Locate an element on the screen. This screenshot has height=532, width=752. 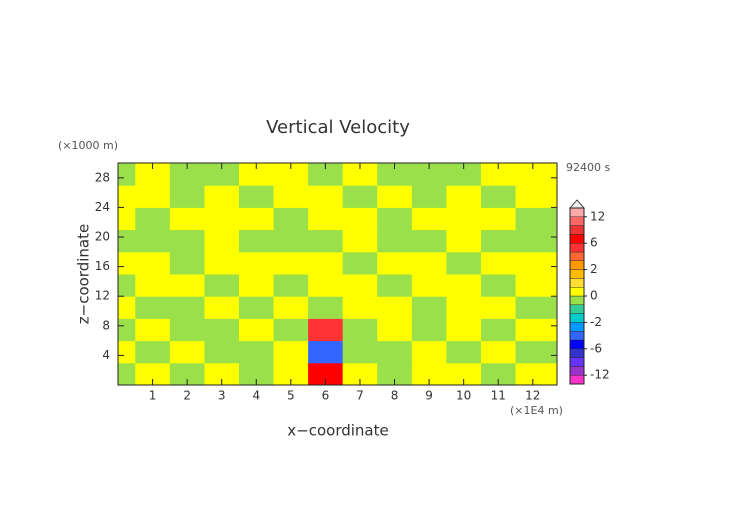
y-tick-label: 8 is located at coordinates (106, 325).